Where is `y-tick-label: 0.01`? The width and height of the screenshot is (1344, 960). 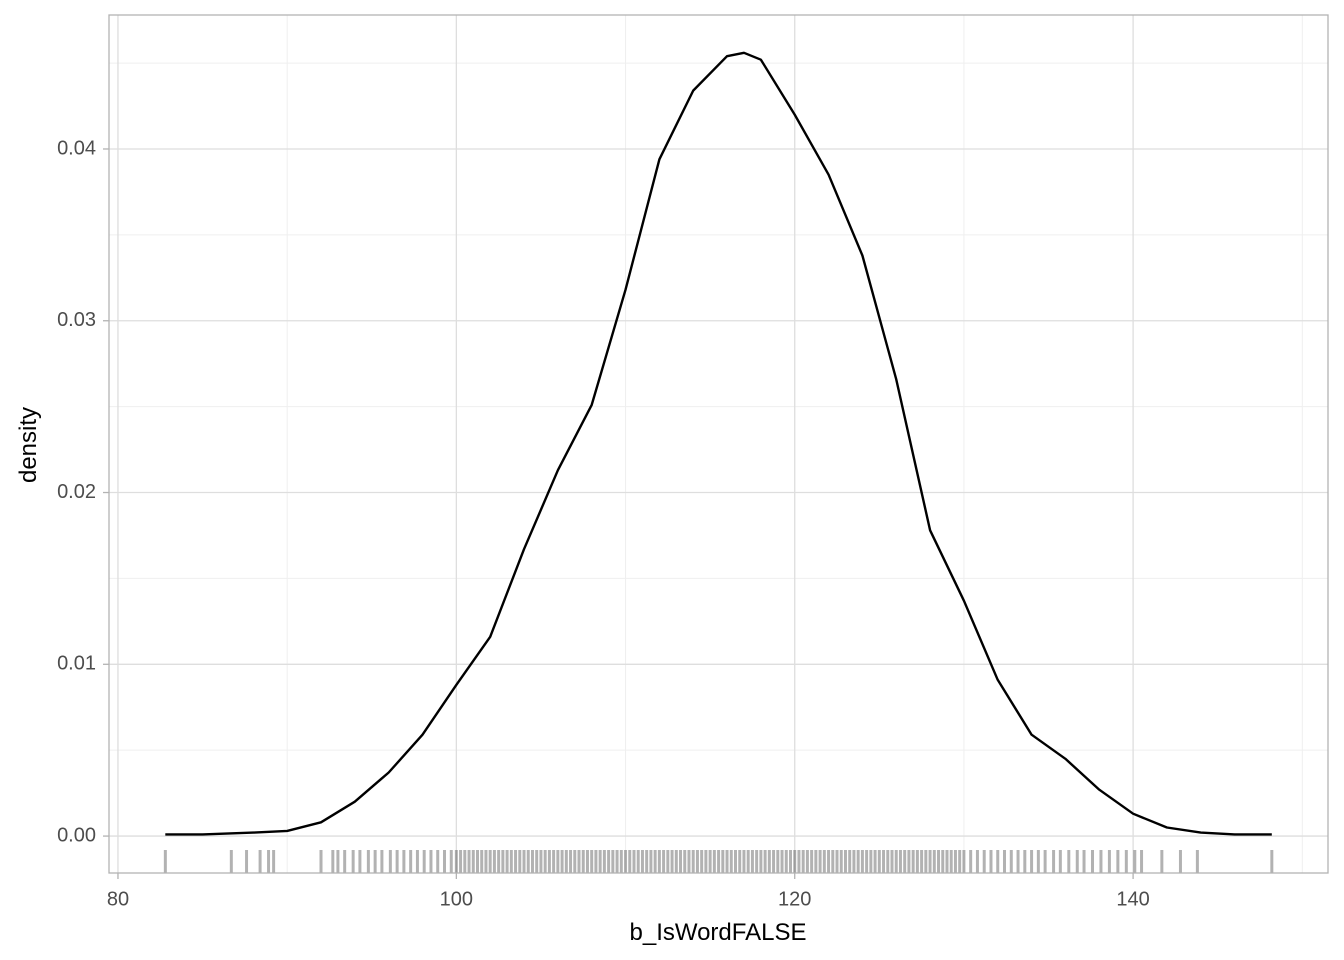 y-tick-label: 0.01 is located at coordinates (76, 664).